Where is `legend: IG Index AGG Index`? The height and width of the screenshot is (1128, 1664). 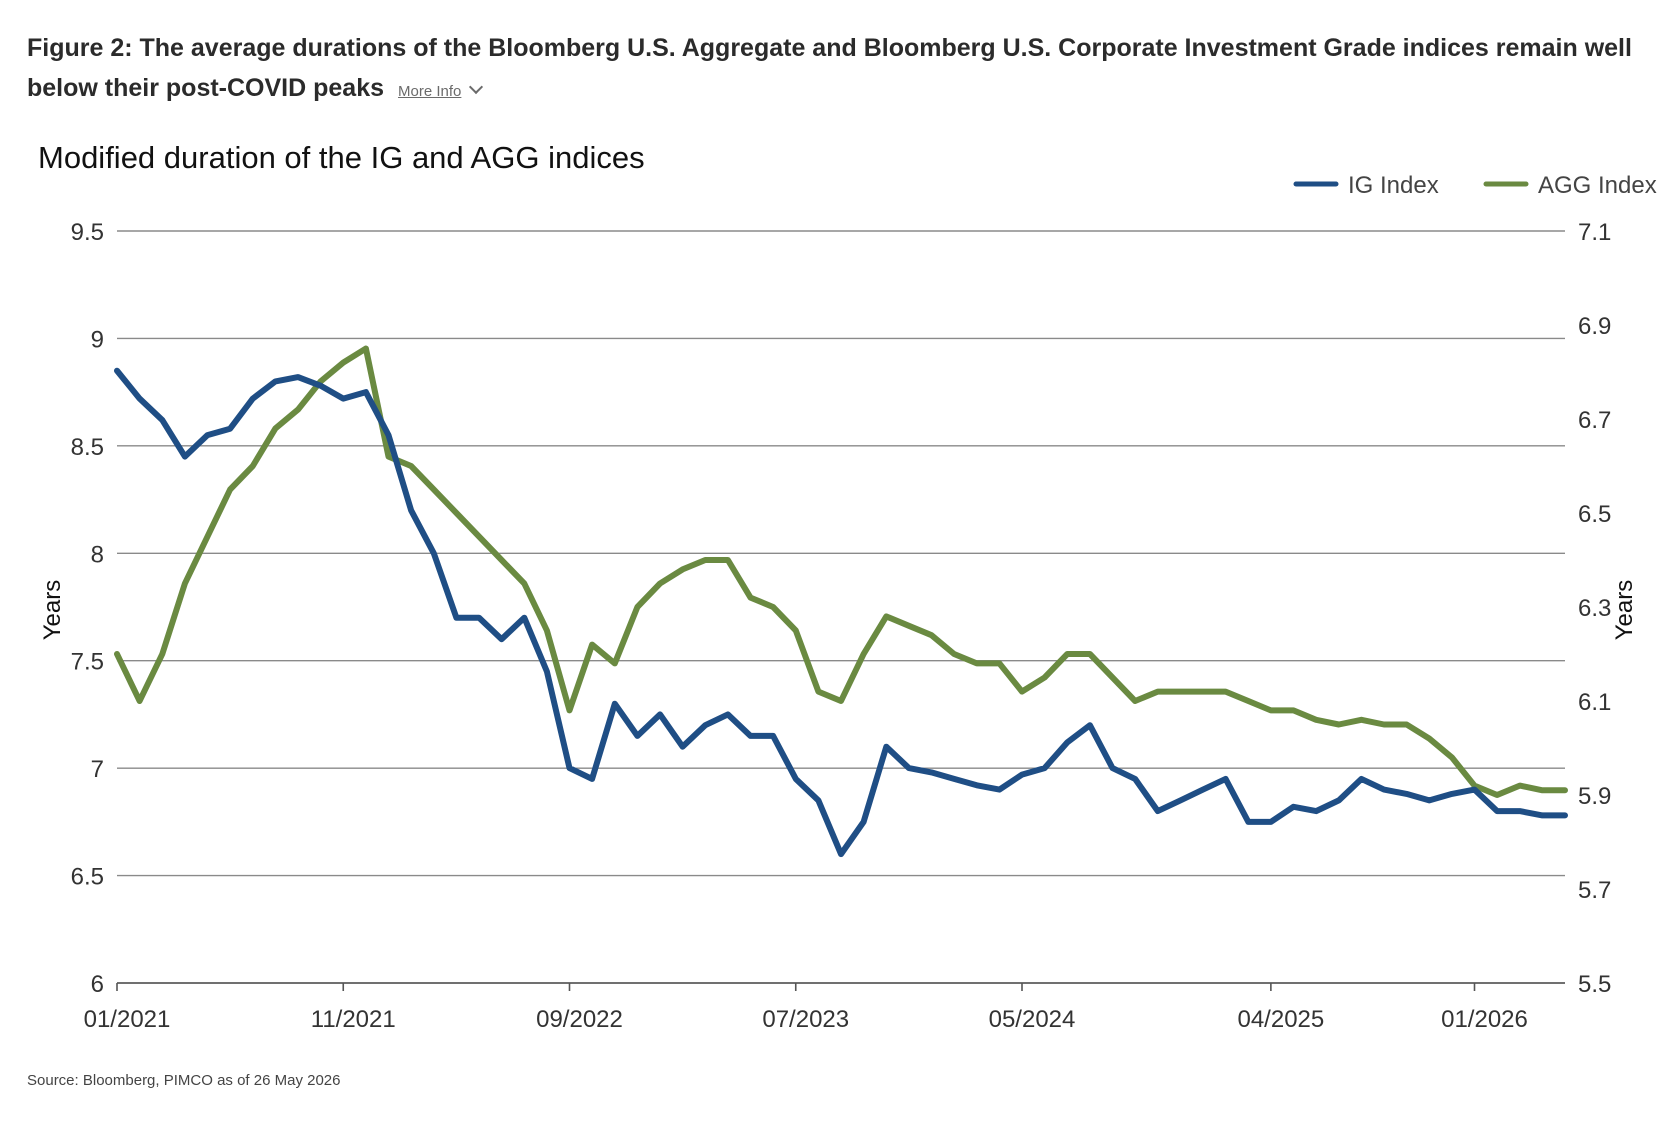
legend: IG Index AGG Index is located at coordinates (1475, 185).